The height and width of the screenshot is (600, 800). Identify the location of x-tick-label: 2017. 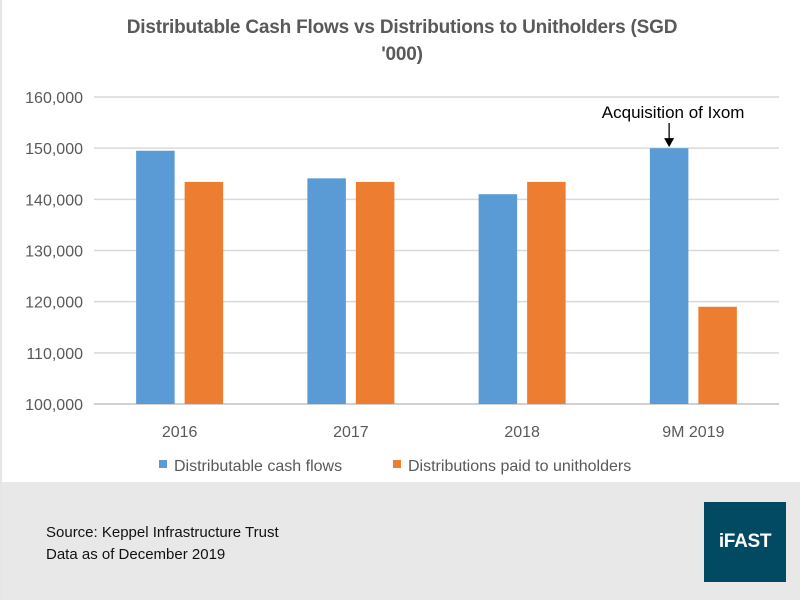
(351, 432).